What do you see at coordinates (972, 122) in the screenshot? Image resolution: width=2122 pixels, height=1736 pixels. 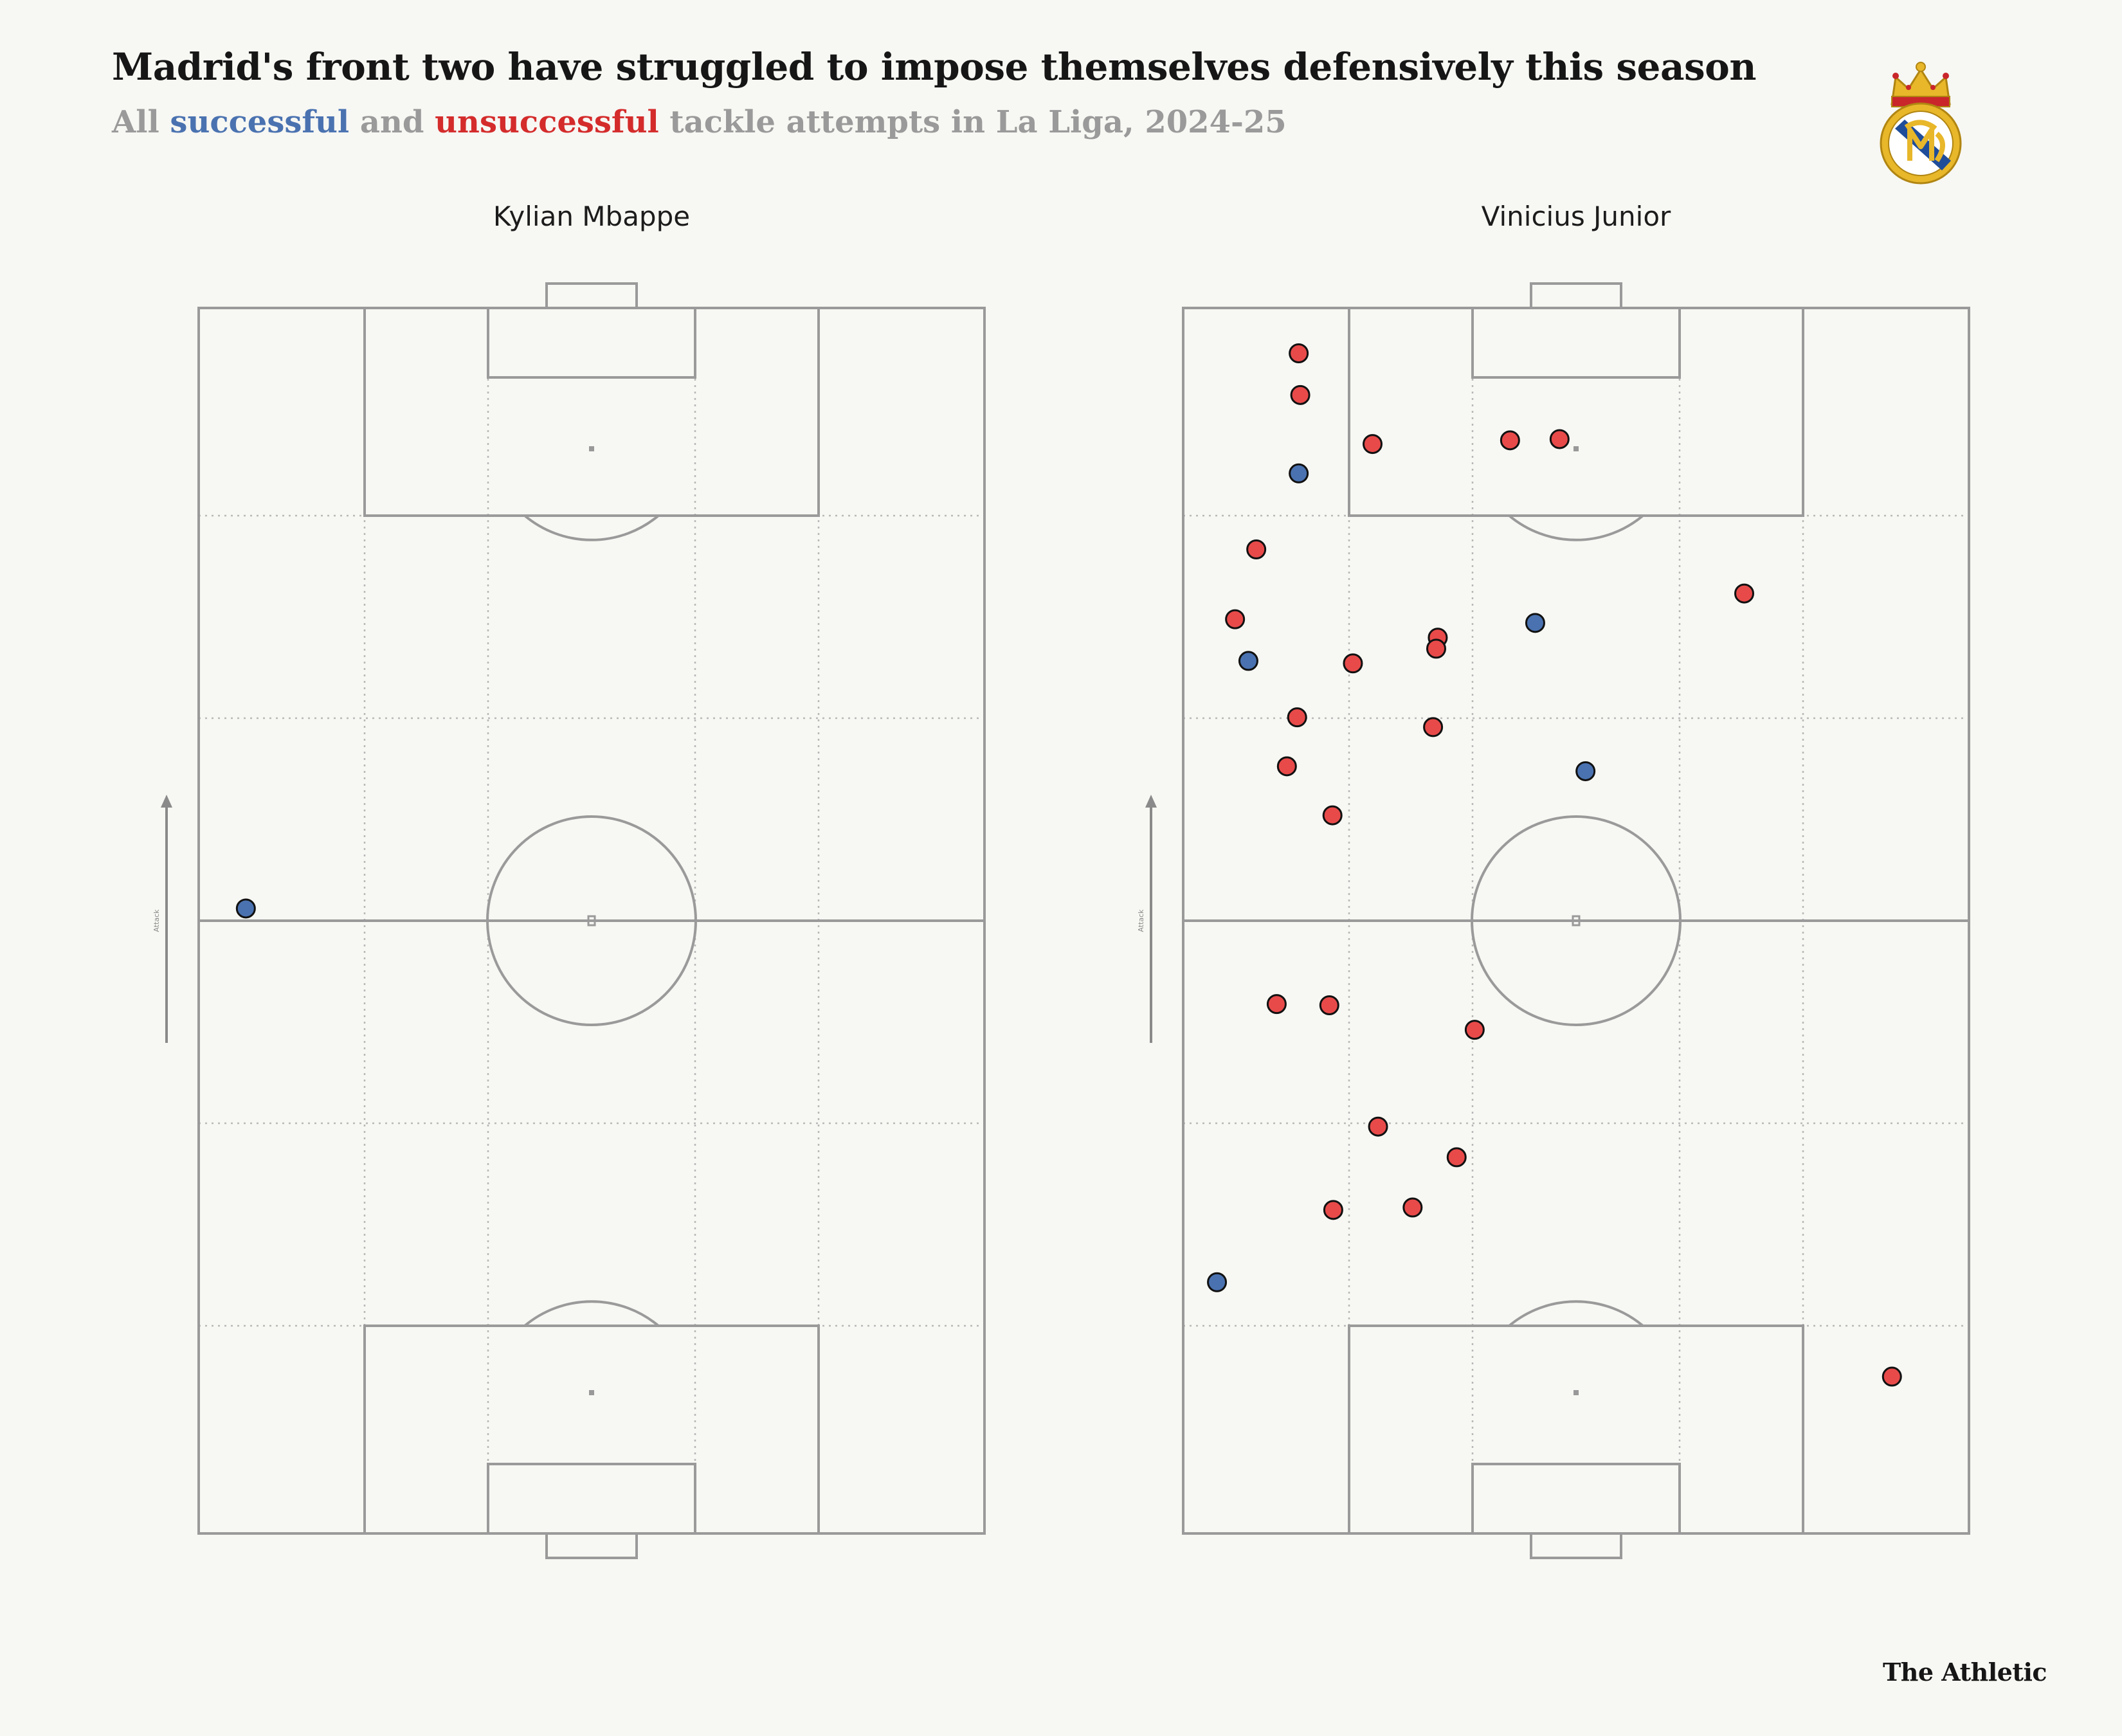 I see `subtitle-suffix: tackle attempts in La Liga, 2024-25` at bounding box center [972, 122].